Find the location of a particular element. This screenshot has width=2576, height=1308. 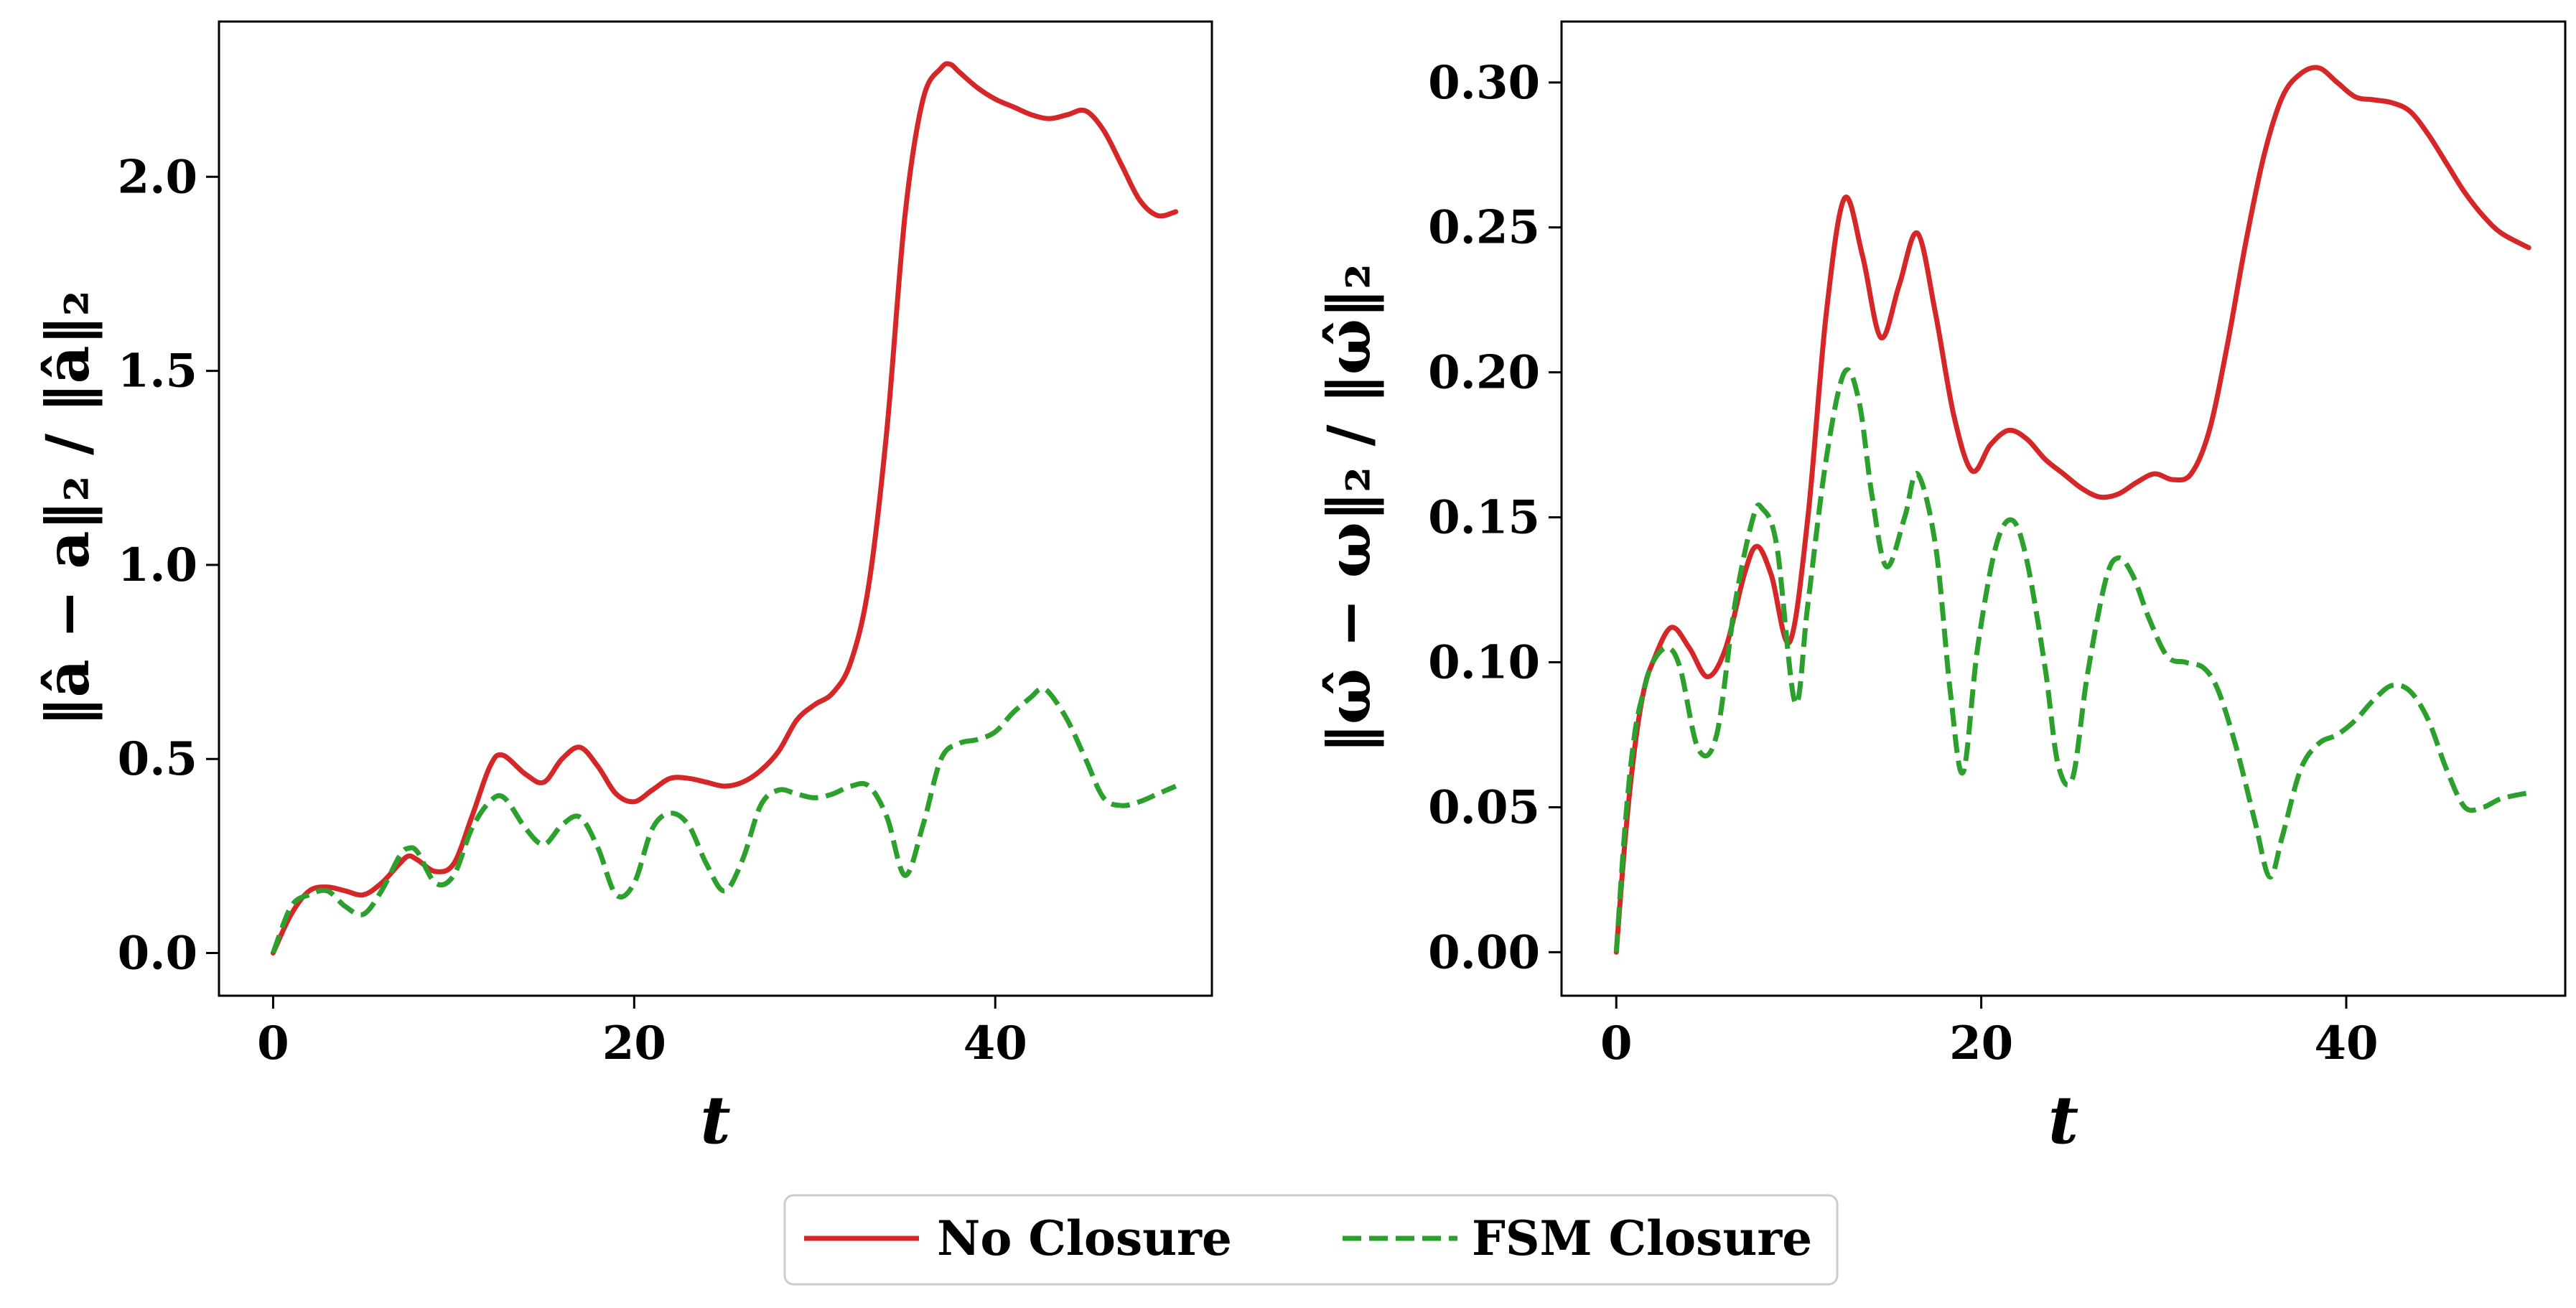

y-tick-label: 0.5 is located at coordinates (157, 759).